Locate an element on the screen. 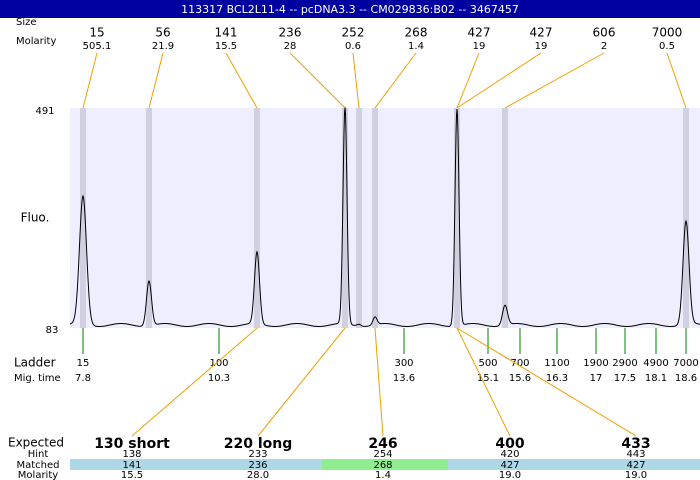 This screenshot has height=480, width=700. ladder-size: 500 is located at coordinates (487, 363).